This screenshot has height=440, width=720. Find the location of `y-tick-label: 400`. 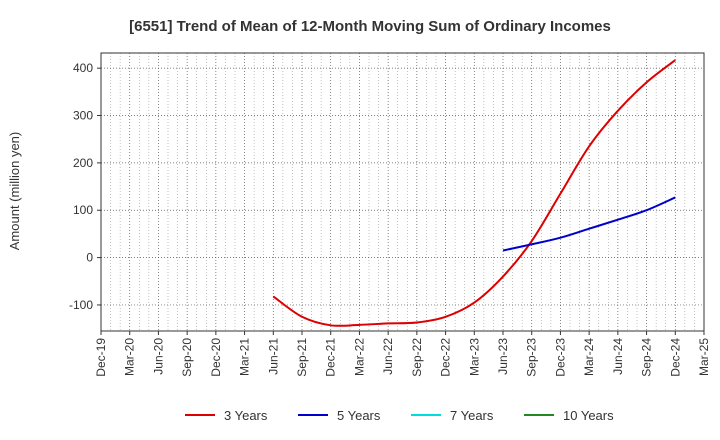

y-tick-label: 400 is located at coordinates (83, 68).